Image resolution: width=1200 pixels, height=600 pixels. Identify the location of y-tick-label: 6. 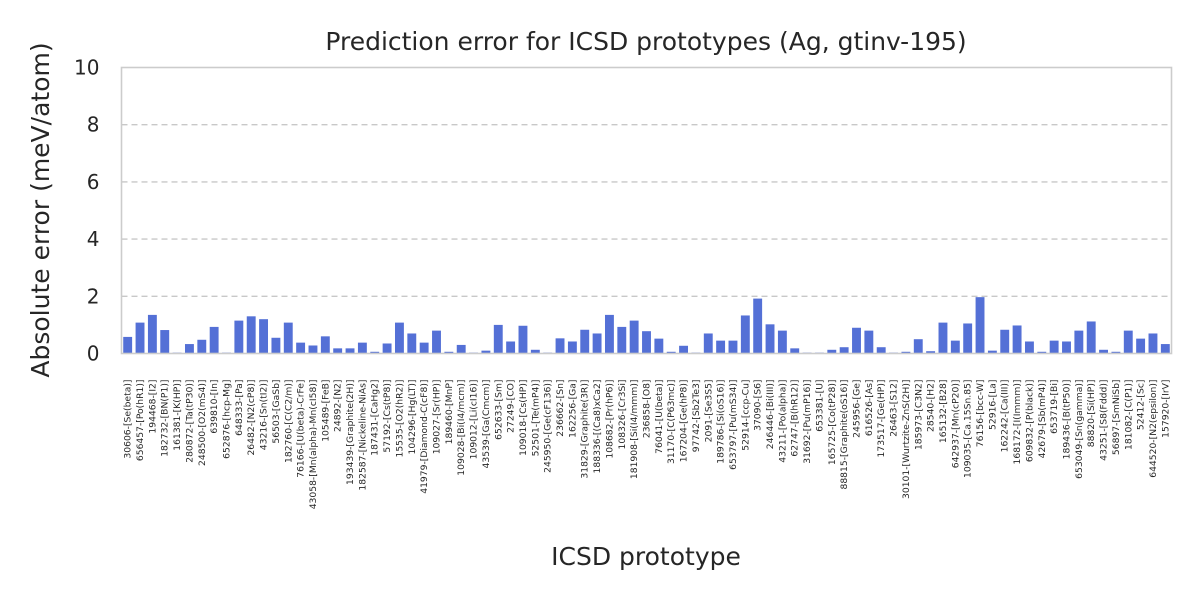
(93, 182).